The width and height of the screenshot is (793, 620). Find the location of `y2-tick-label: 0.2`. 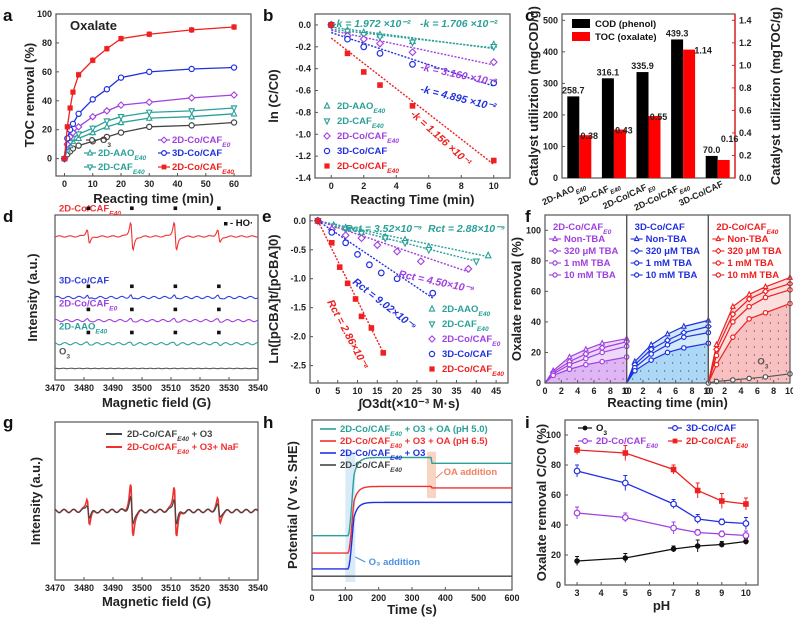

y2-tick-label: 0.2 is located at coordinates (745, 155).